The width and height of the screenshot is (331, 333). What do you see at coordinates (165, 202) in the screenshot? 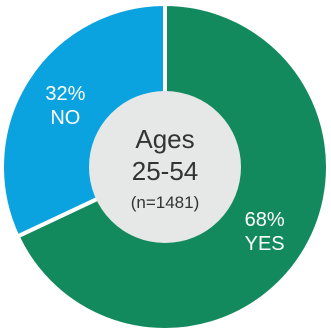
I see `center-label-line3: (n=1481)` at bounding box center [165, 202].